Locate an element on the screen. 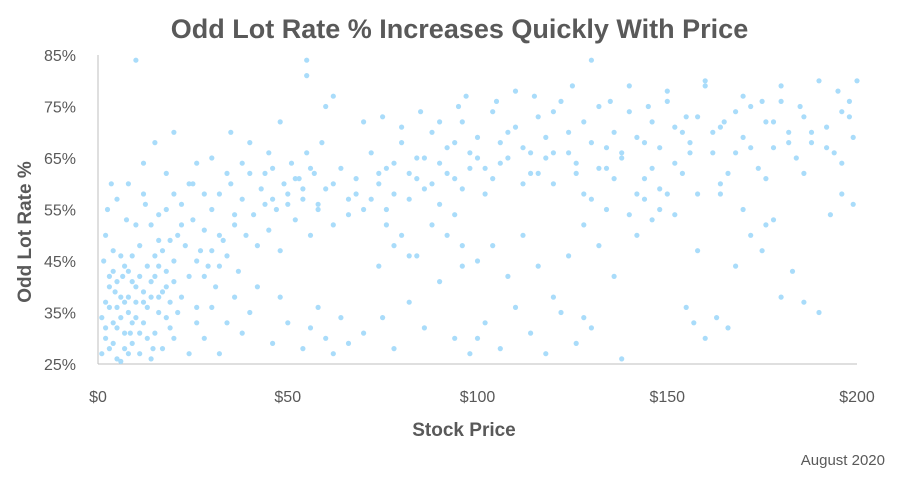  x-tick-label: $200 is located at coordinates (857, 397).